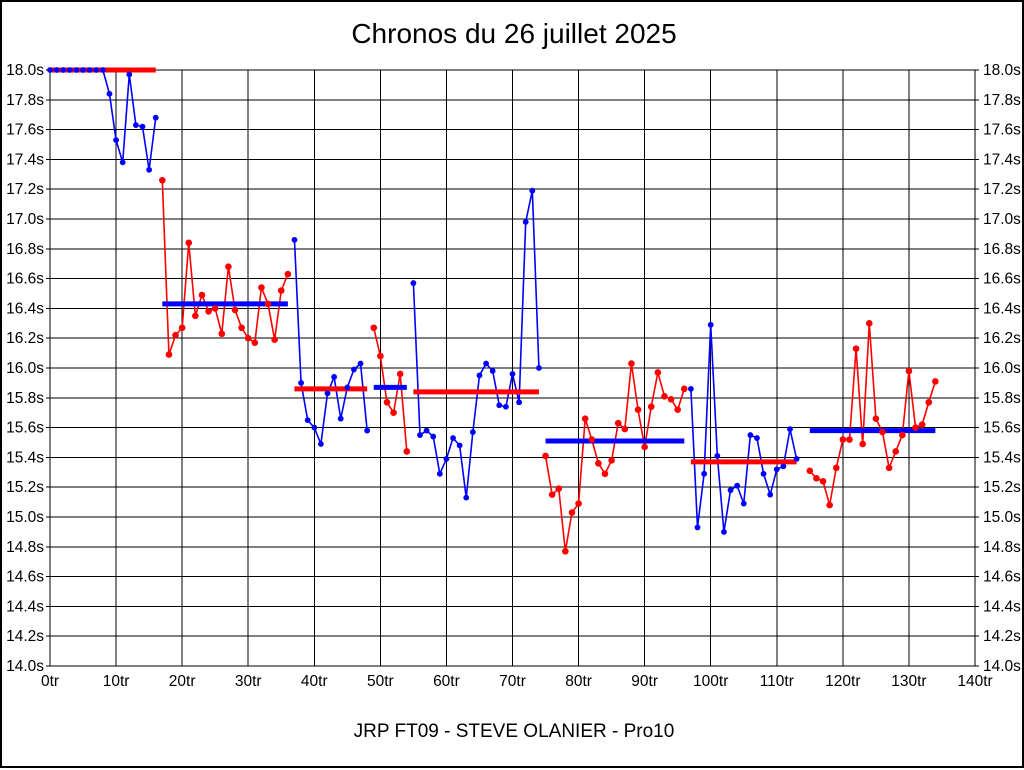  Describe the element at coordinates (25, 517) in the screenshot. I see `y-tick-label-left: 15.0s` at that location.